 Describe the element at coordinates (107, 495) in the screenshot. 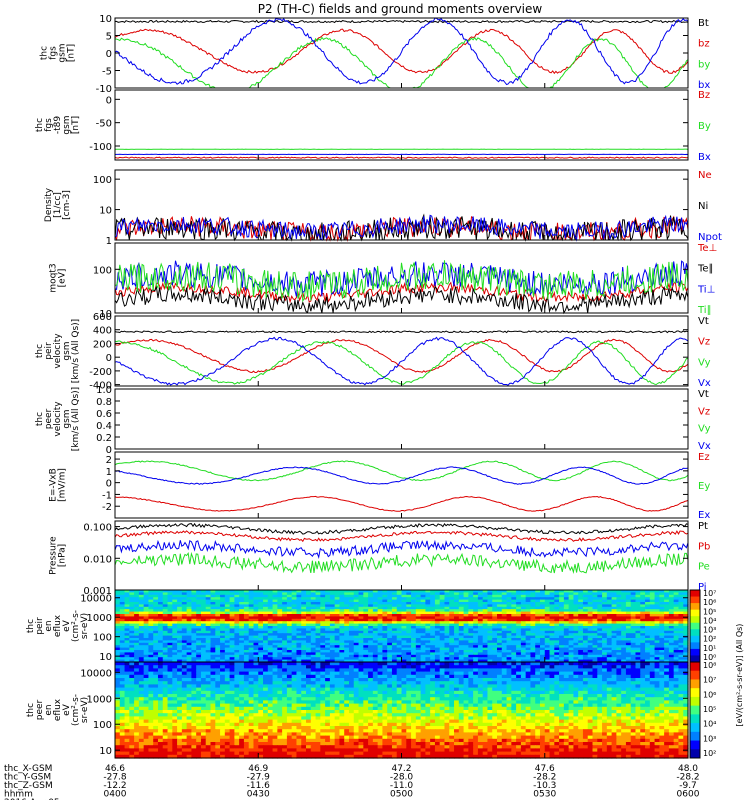

I see `y-tick-label: -1` at that location.